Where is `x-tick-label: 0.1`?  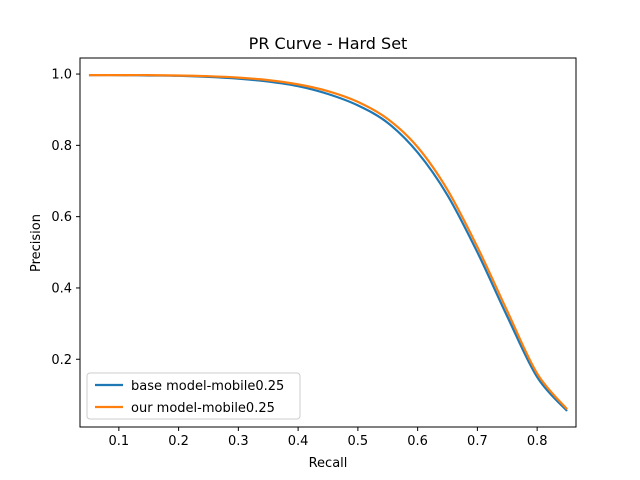
x-tick-label: 0.1 is located at coordinates (118, 441).